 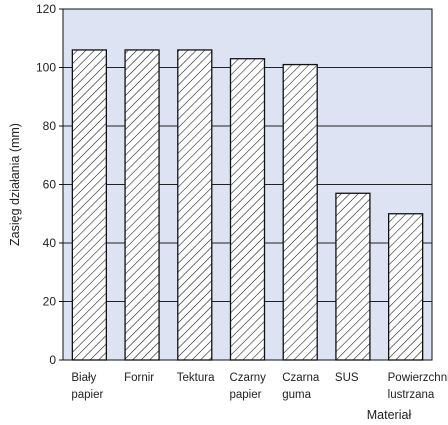 What do you see at coordinates (50, 243) in the screenshot?
I see `y-tick-label: 40` at bounding box center [50, 243].